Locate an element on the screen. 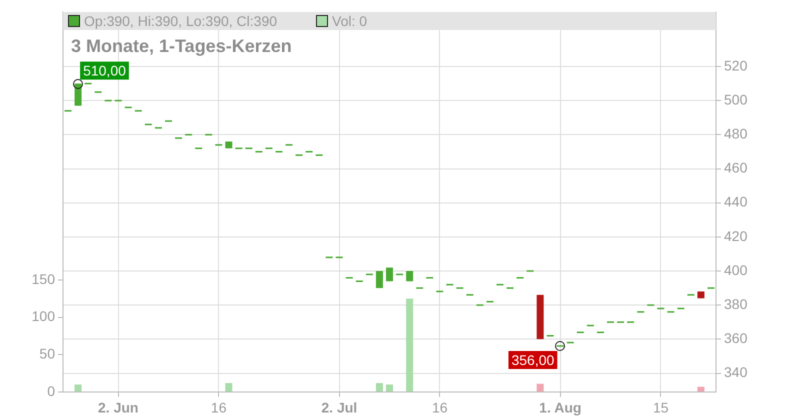  y-tick-label: 360 is located at coordinates (736, 338).